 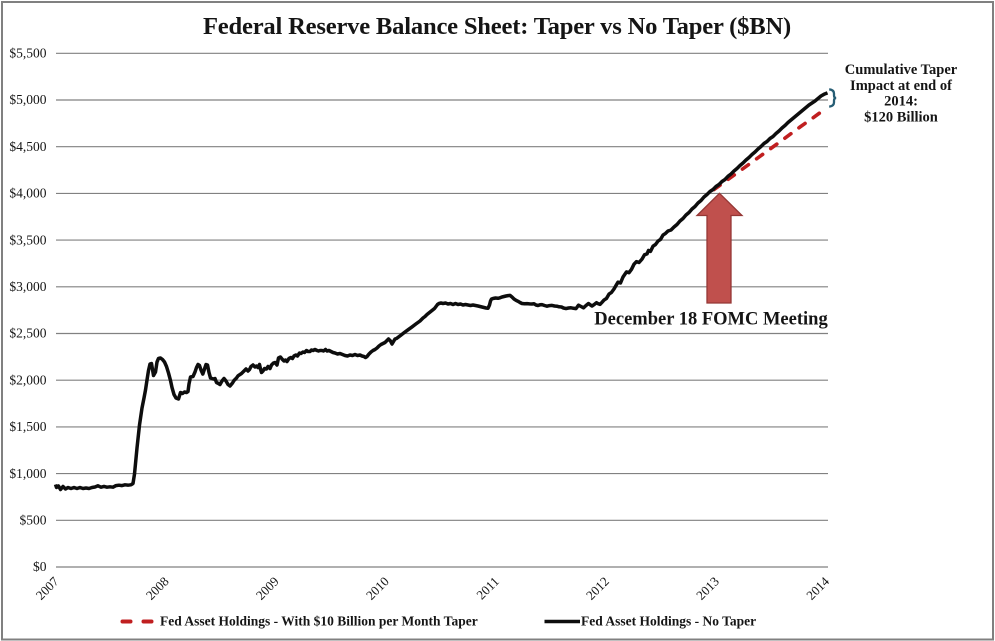 I want to click on svg-text: Fed Asset Holdings - No Taper, so click(x=668, y=620).